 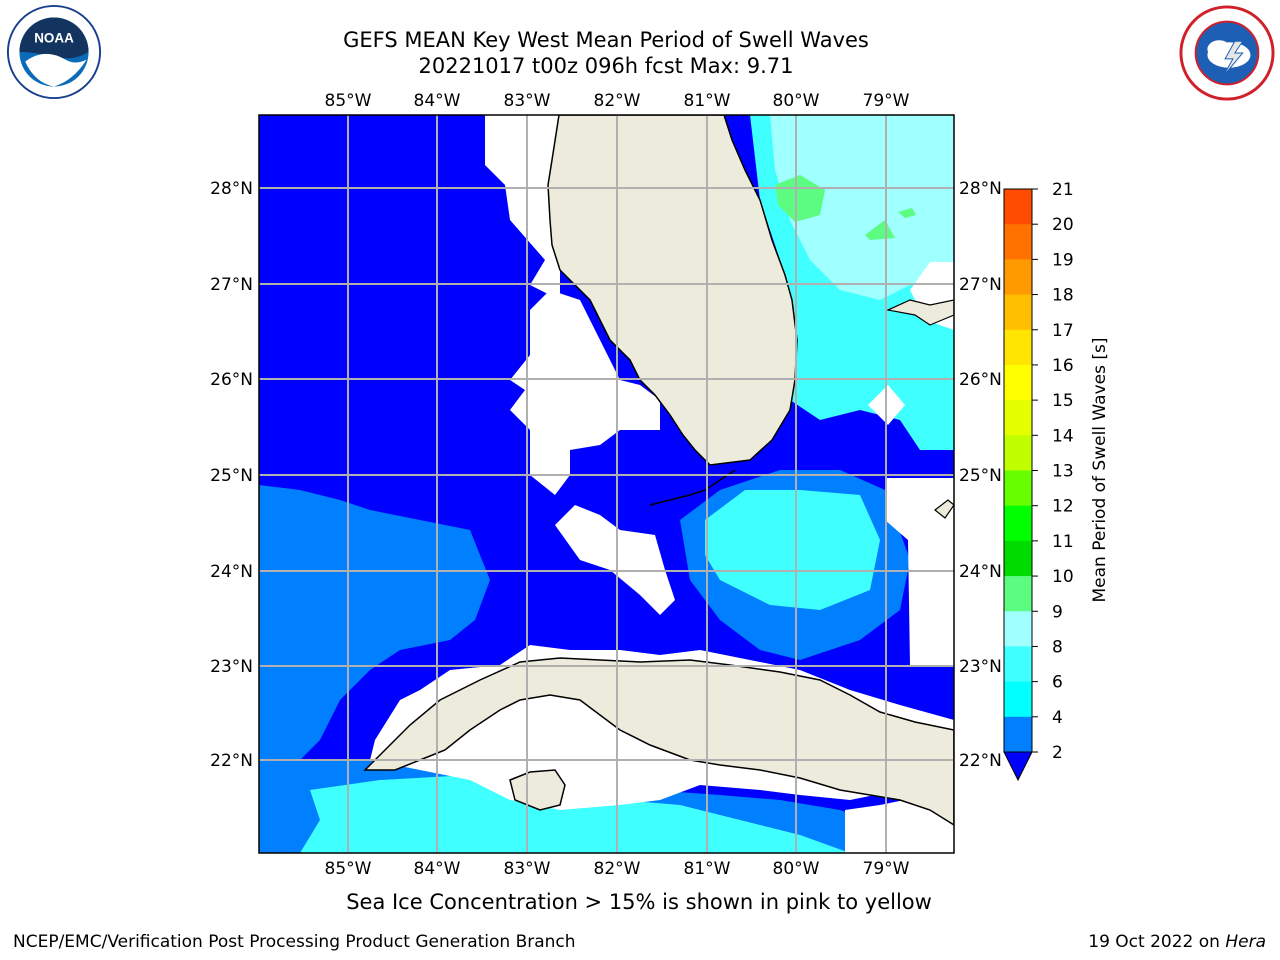 I want to click on colorbar-tick-label: 17, so click(x=1063, y=331).